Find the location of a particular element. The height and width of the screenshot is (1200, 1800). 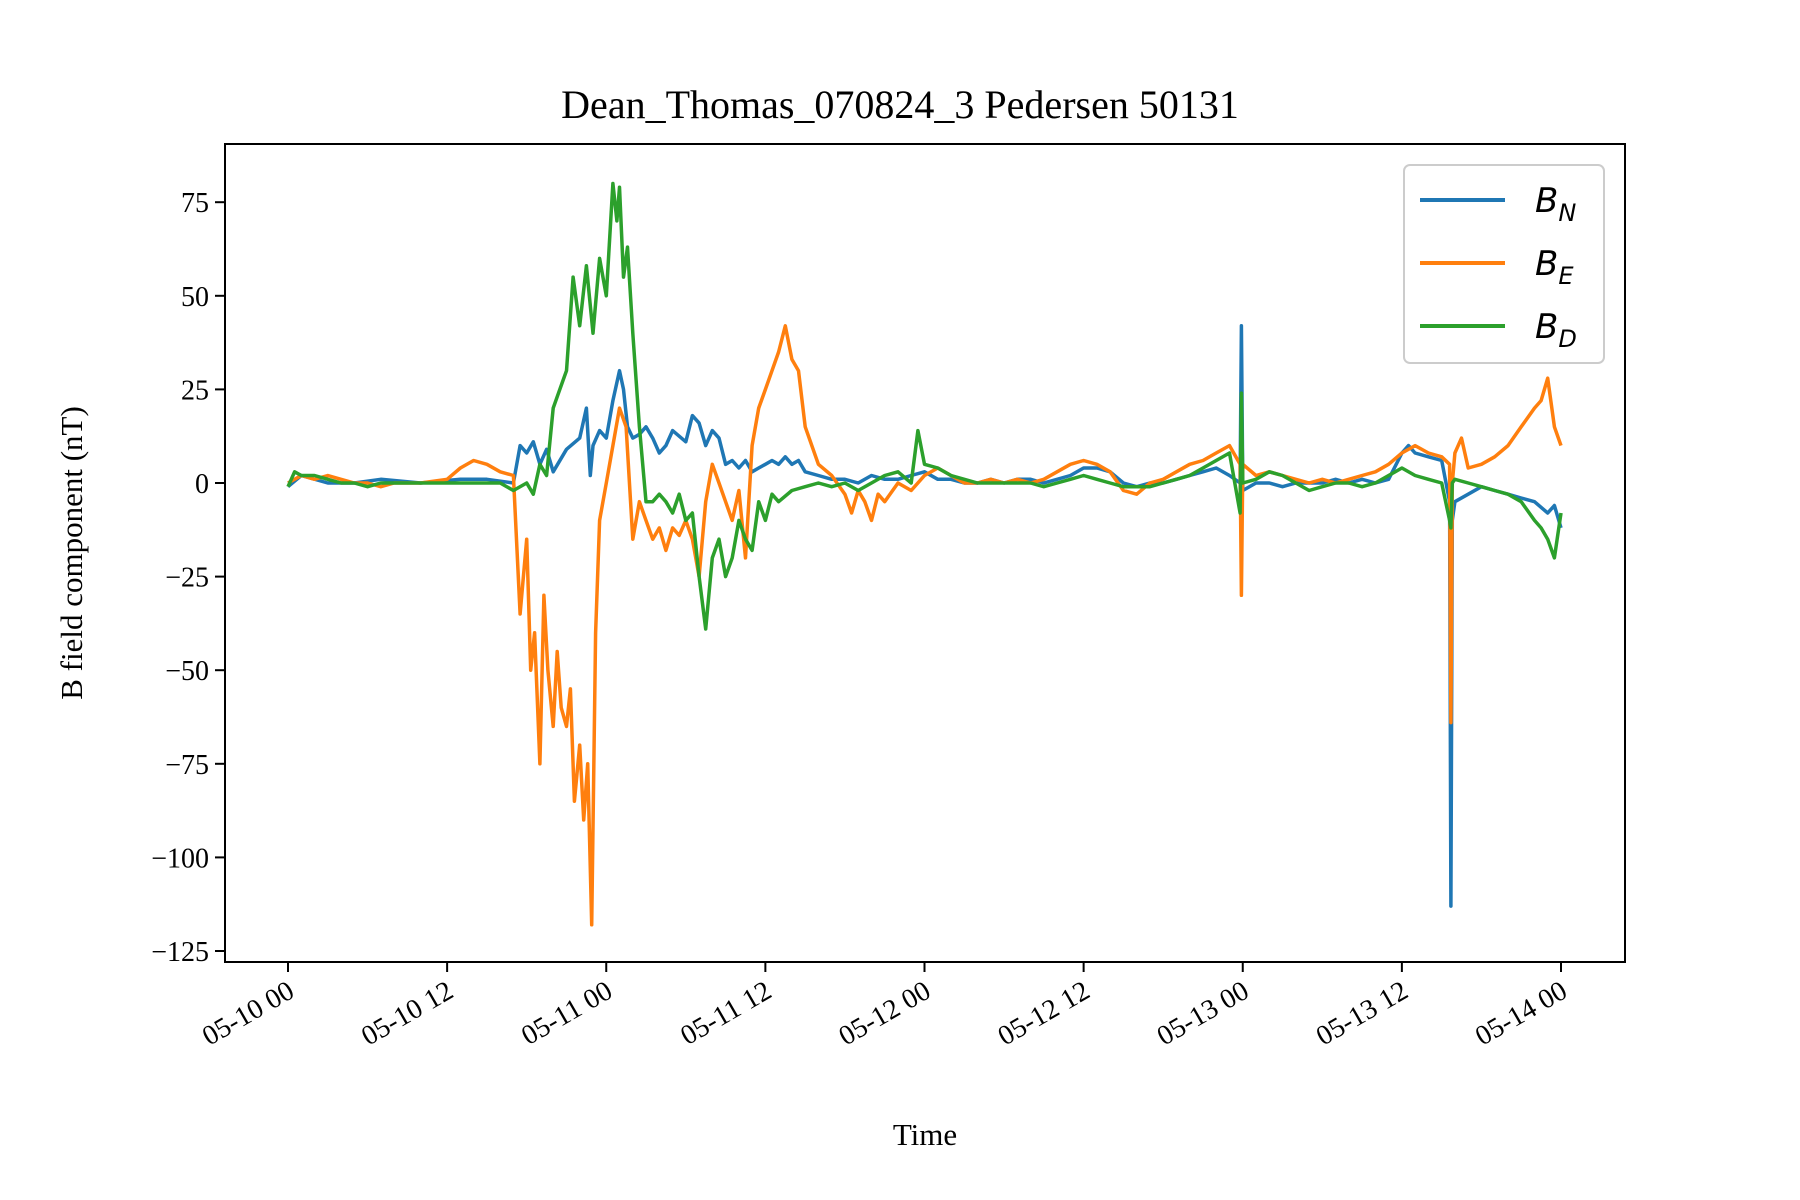

y-axis: 75 50 25 0 −25 −50 −75 −100 −125 is located at coordinates (188, 578).